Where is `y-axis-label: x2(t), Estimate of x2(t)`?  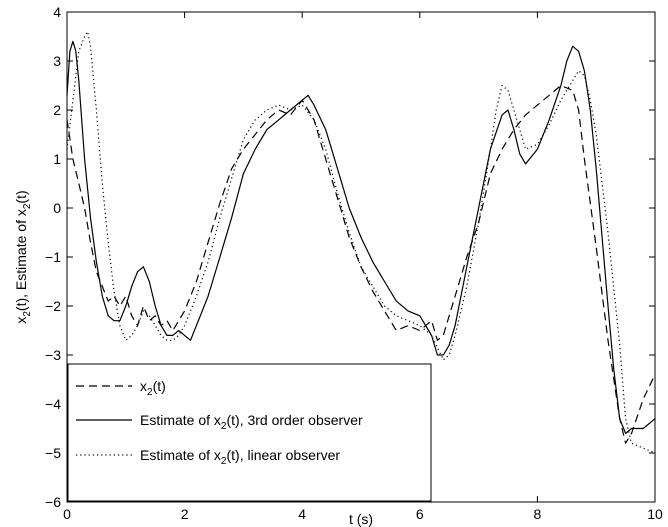
y-axis-label: x2(t), Estimate of x2(t) is located at coordinates (23, 256).